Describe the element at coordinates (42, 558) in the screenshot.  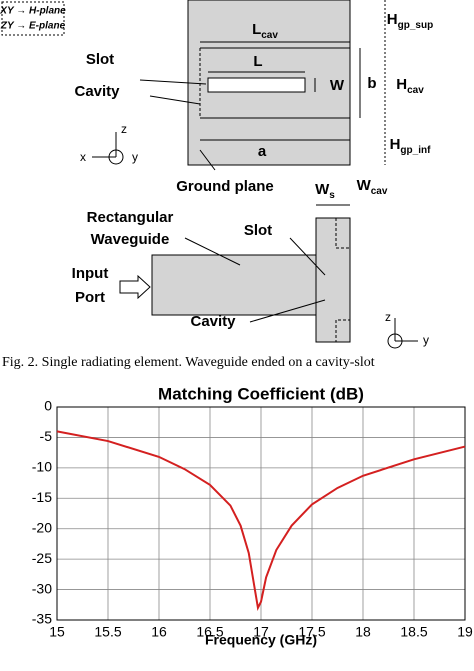
I see `y-tick-label: -25` at that location.